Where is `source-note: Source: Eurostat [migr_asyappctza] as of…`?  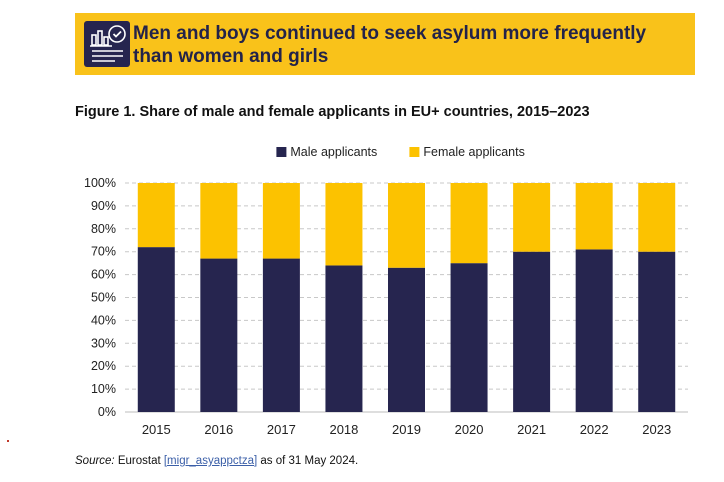 source-note: Source: Eurostat [migr_asyappctza] as of… is located at coordinates (216, 461).